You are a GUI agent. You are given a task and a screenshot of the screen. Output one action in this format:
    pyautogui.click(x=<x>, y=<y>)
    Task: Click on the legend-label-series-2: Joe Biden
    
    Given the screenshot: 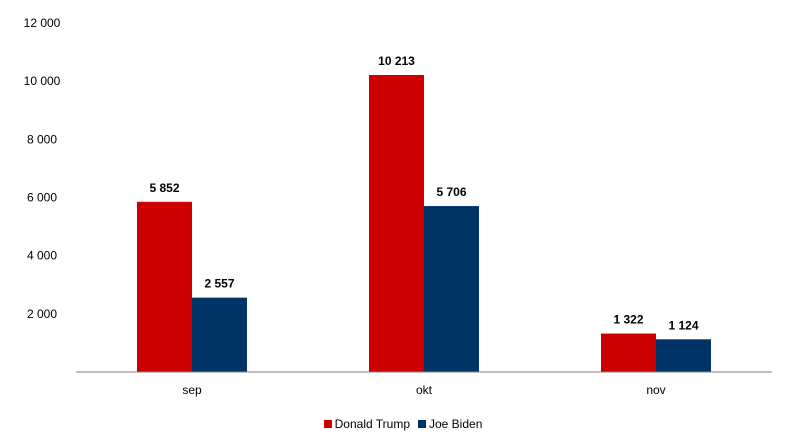 What is the action you would take?
    pyautogui.click(x=456, y=424)
    